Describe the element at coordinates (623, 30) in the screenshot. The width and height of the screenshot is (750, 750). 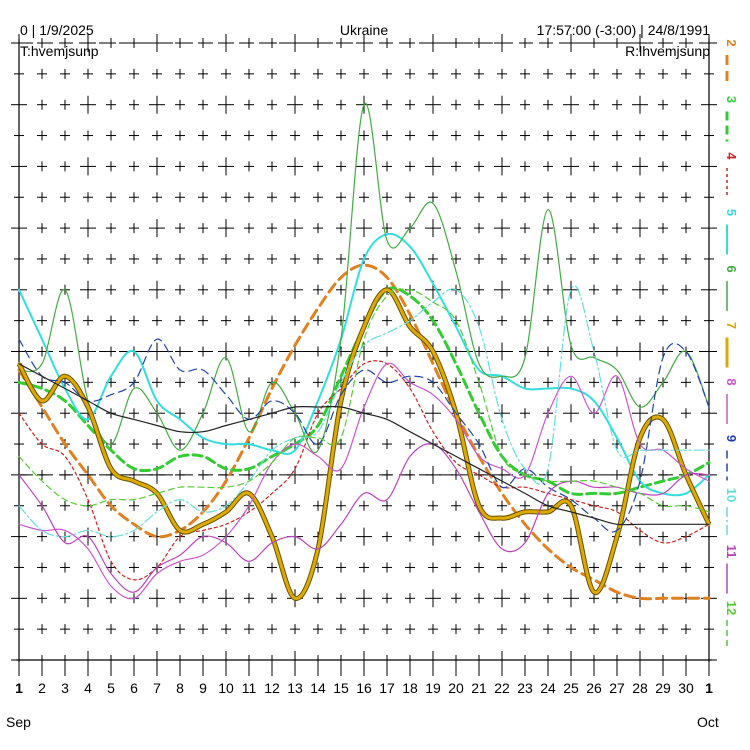
I see `header-right: 17:57:00 (-3:00) | 24/8/1991` at that location.